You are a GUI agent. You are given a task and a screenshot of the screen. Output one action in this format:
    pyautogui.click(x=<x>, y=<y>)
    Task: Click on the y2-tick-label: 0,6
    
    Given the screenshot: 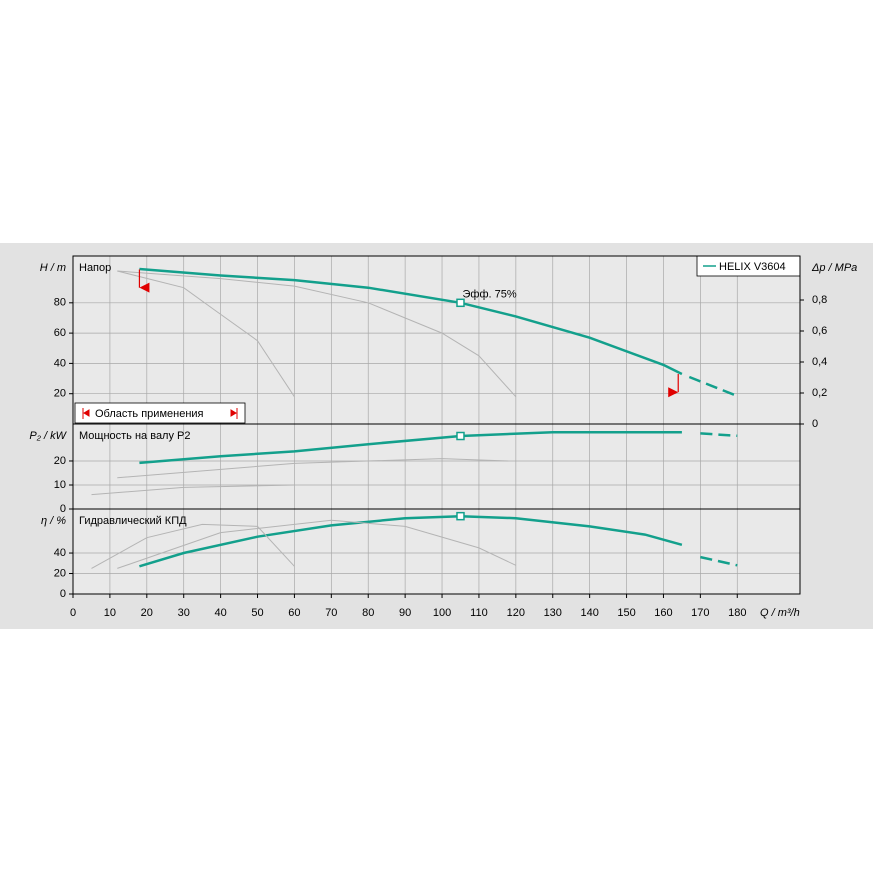 What is the action you would take?
    pyautogui.click(x=819, y=331)
    